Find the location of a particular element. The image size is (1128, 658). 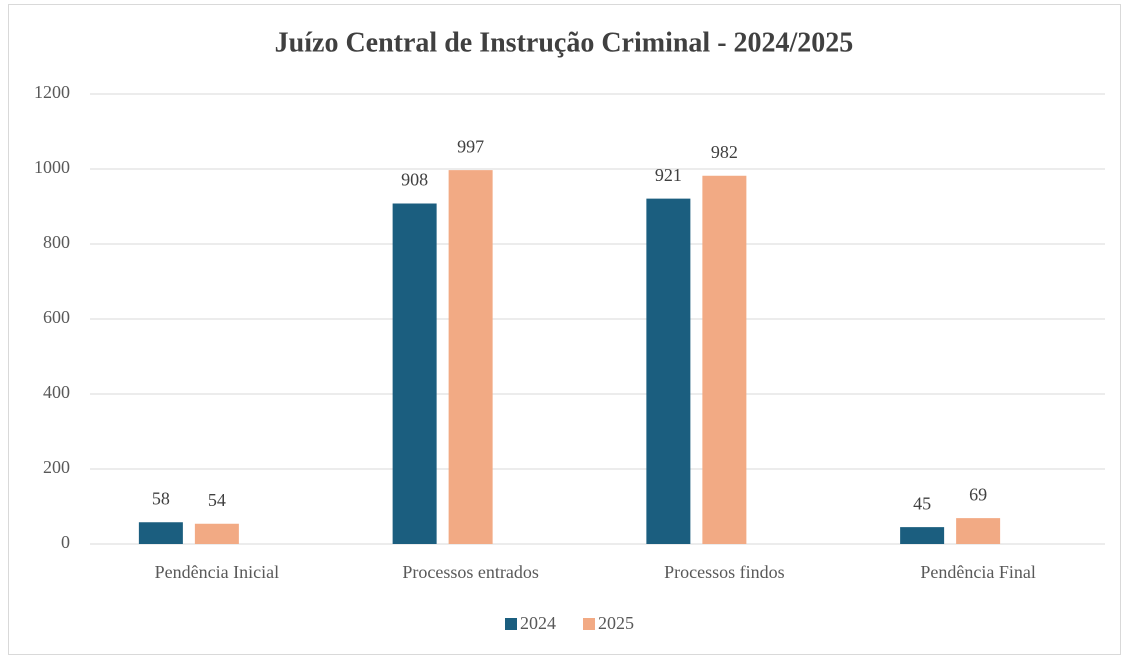

x-tick-label: Pendência Final is located at coordinates (977, 572).